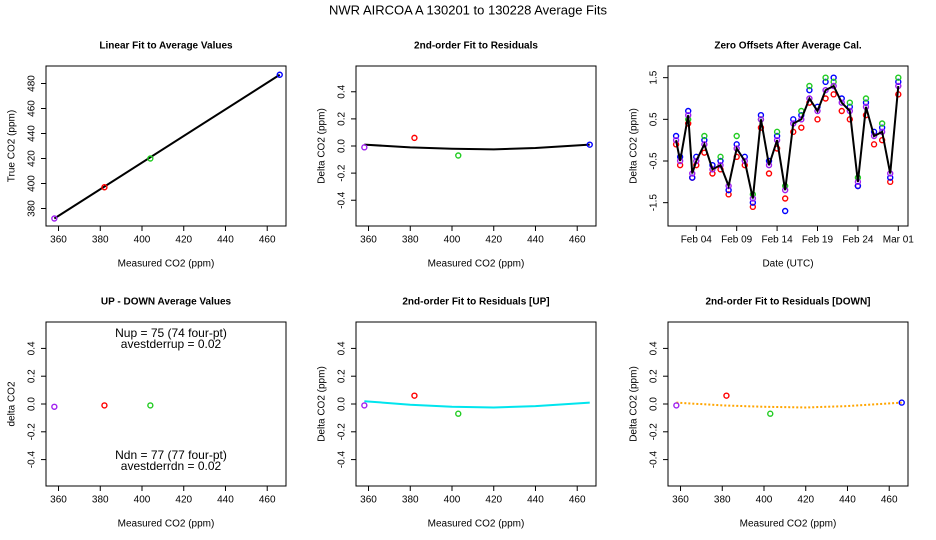 This screenshot has width=936, height=540. Describe the element at coordinates (787, 264) in the screenshot. I see `x-axis-label: Date (UTC)` at that location.